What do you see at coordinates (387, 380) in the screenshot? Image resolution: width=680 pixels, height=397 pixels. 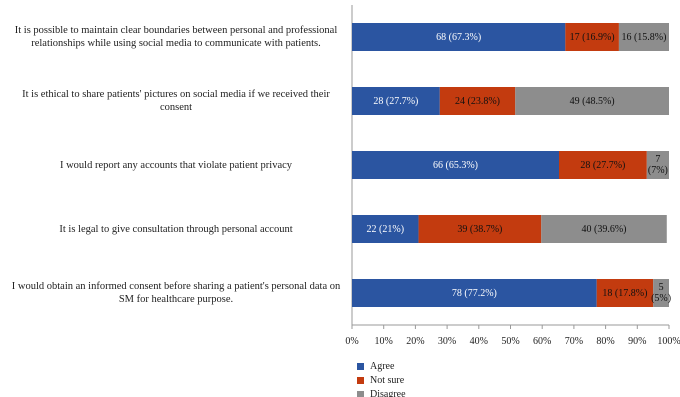 I see `legend-label: Not sure` at bounding box center [387, 380].